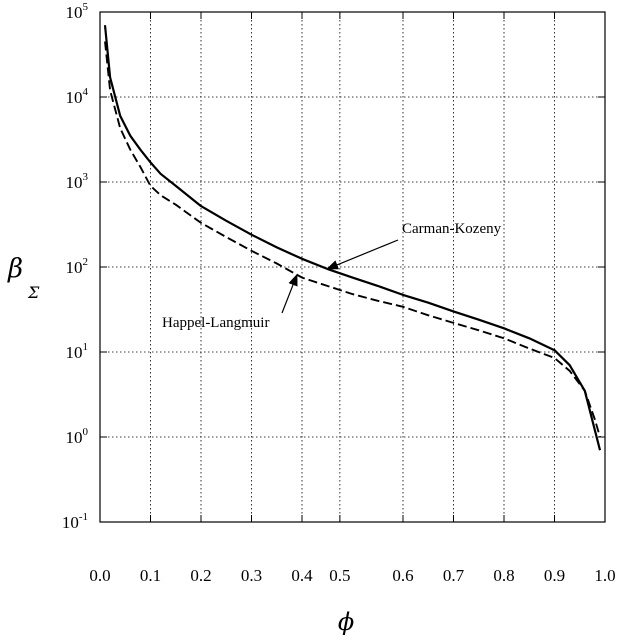 The height and width of the screenshot is (642, 622). Describe the element at coordinates (200, 575) in the screenshot. I see `x-tick-label: 0.2` at that location.